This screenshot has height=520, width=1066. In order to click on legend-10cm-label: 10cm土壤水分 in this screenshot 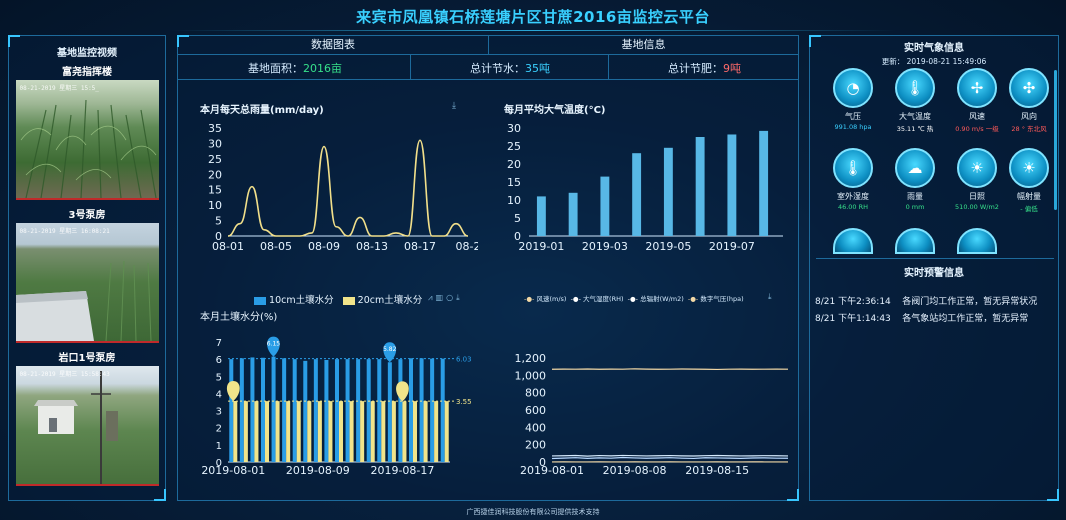, I will do `click(301, 300)`.